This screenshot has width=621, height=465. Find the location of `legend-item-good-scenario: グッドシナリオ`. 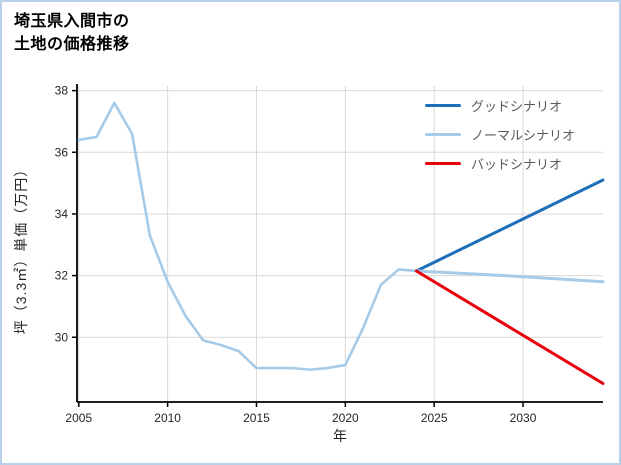

legend-item-good-scenario: グッドシナリオ is located at coordinates (499, 105).